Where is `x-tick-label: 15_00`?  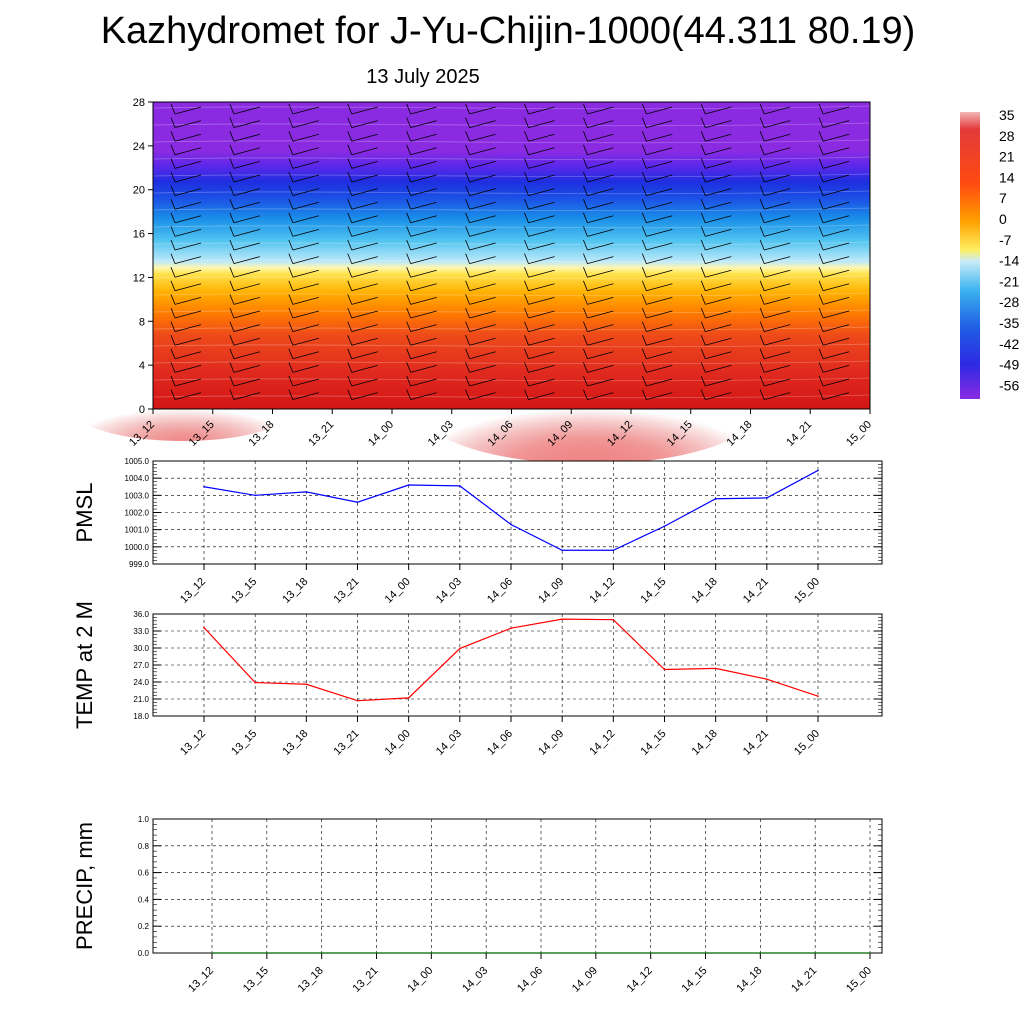 x-tick-label: 15_00 is located at coordinates (859, 434).